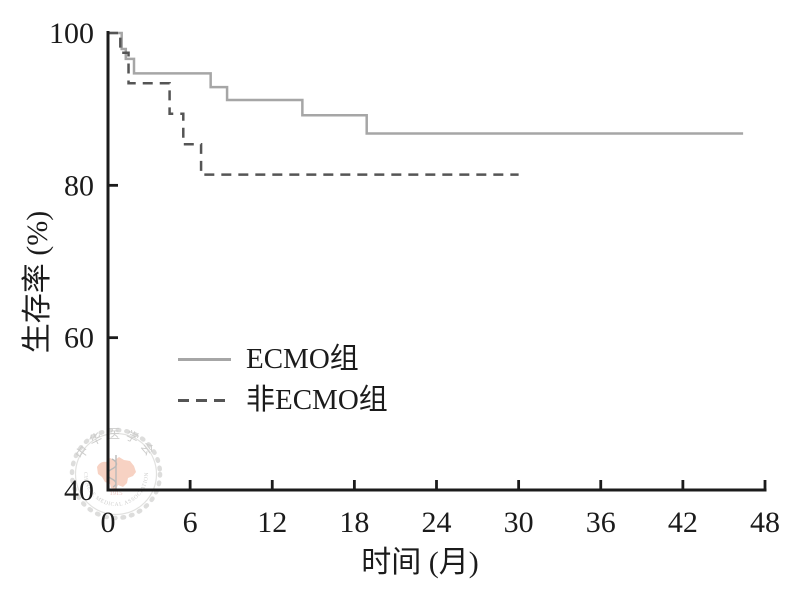 The height and width of the screenshot is (594, 793). What do you see at coordinates (37, 282) in the screenshot?
I see `y-axis-title: 生存率 (%)` at bounding box center [37, 282].